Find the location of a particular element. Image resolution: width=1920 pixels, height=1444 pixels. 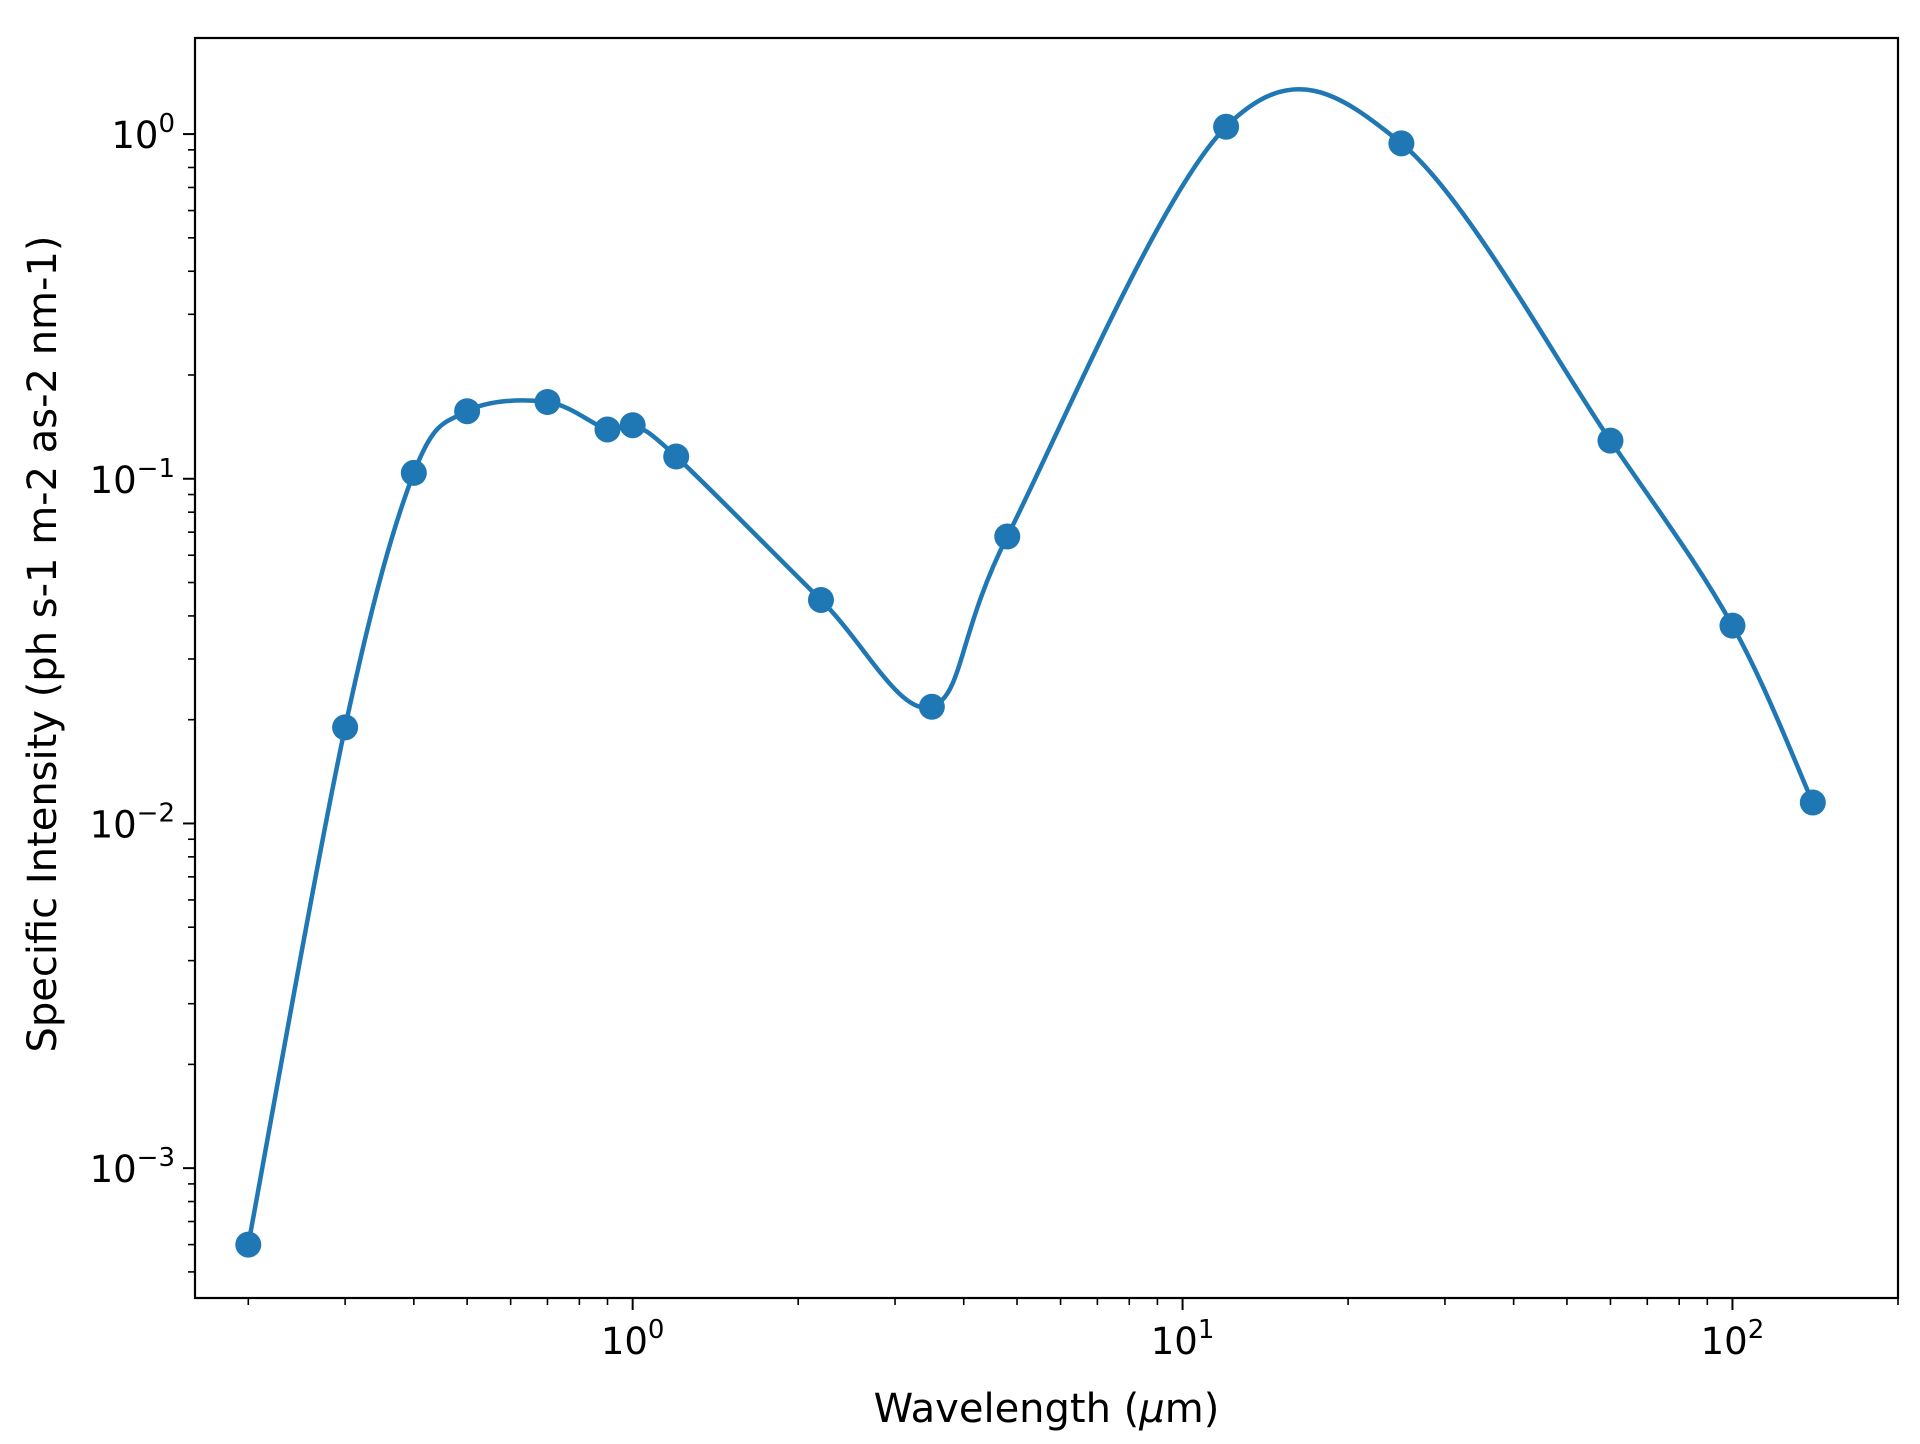

x-tick-label-exponent: 2 is located at coordinates (1756, 1330).